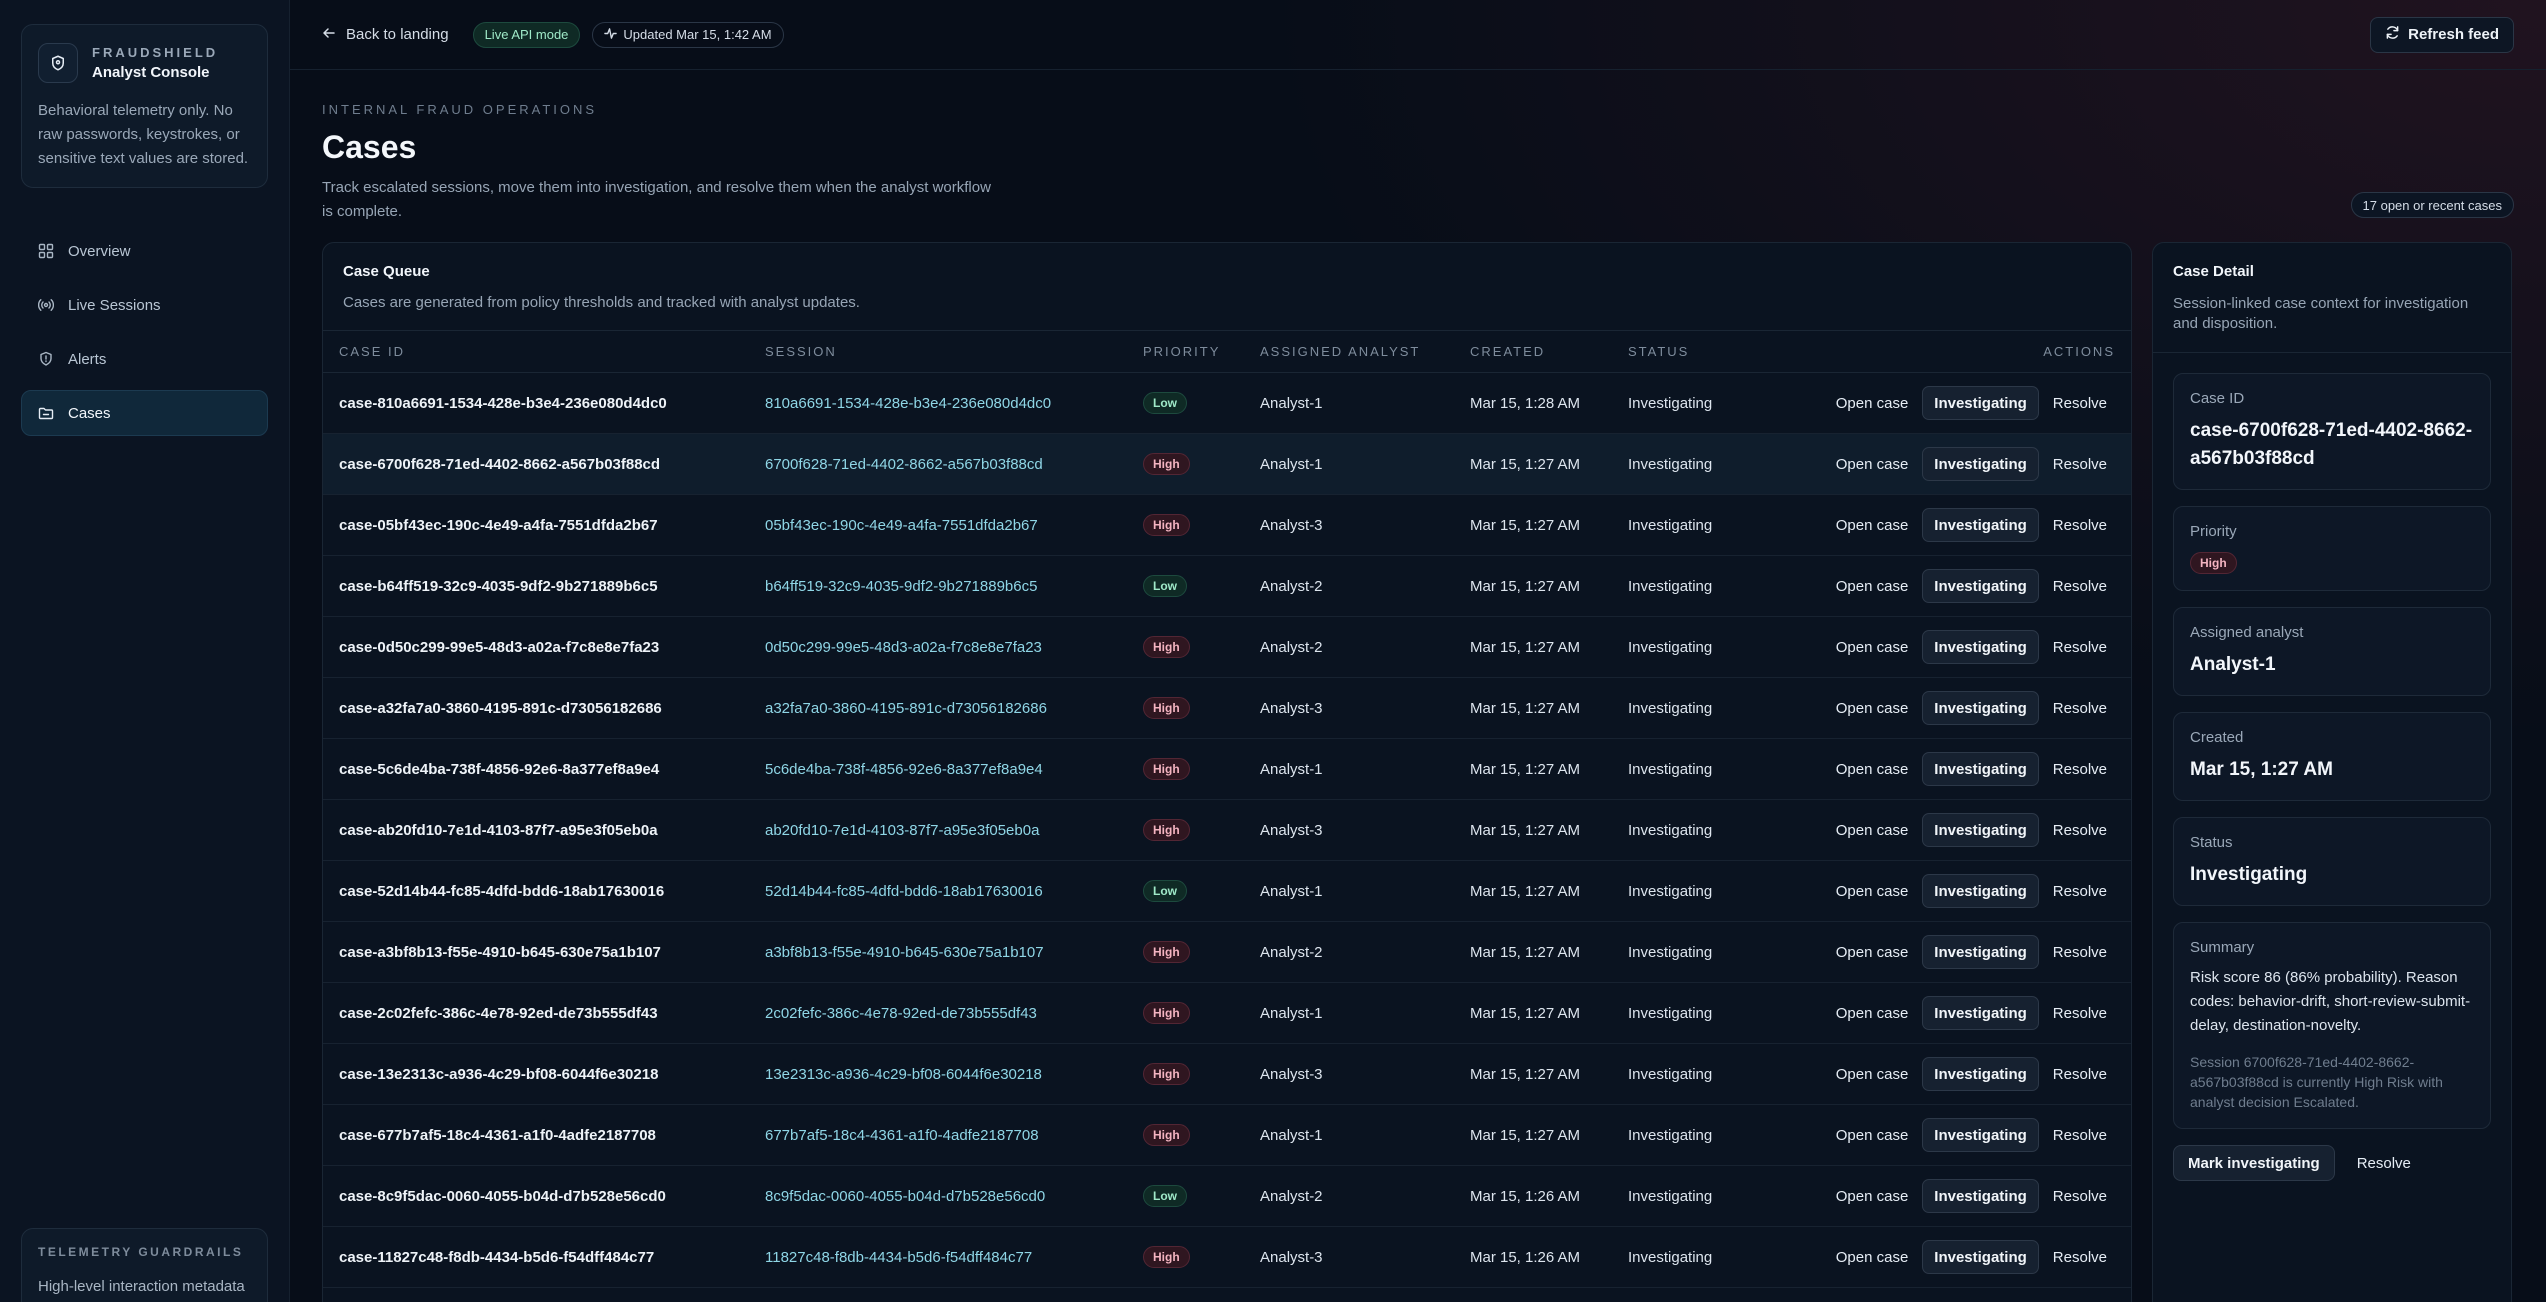 Image resolution: width=2546 pixels, height=1302 pixels. Describe the element at coordinates (89, 413) in the screenshot. I see `sidebar-item-label: Cases` at that location.